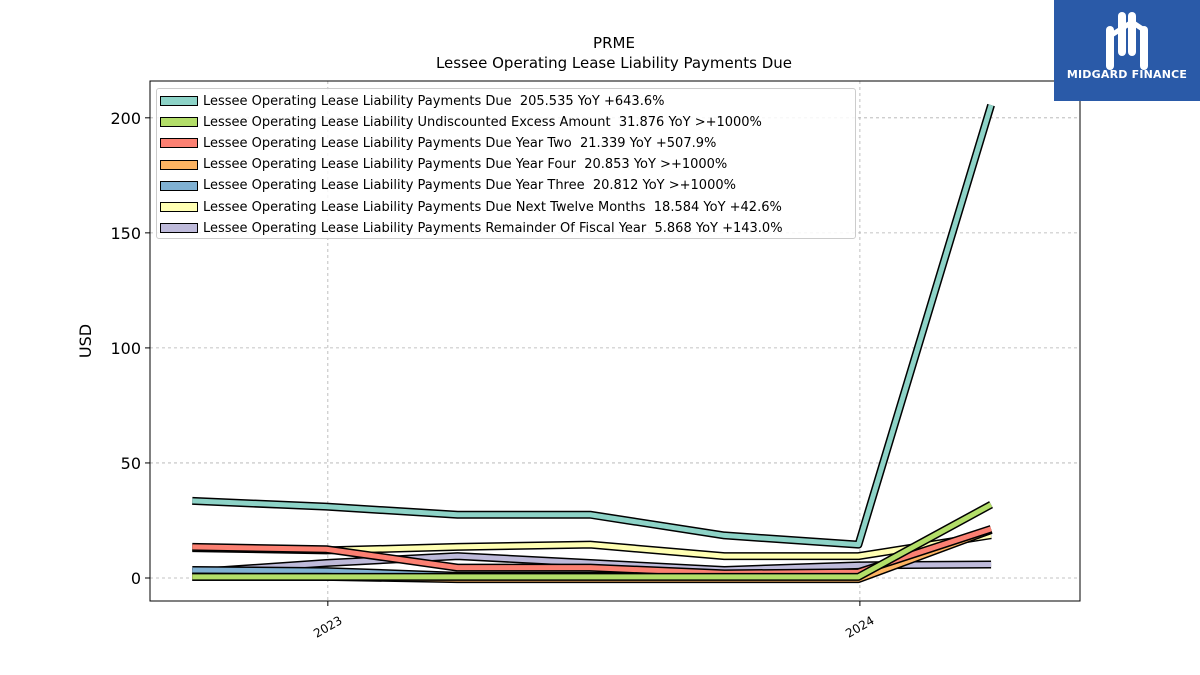 This screenshot has width=1200, height=675. Describe the element at coordinates (614, 43) in the screenshot. I see `chart-title: PRME` at that location.